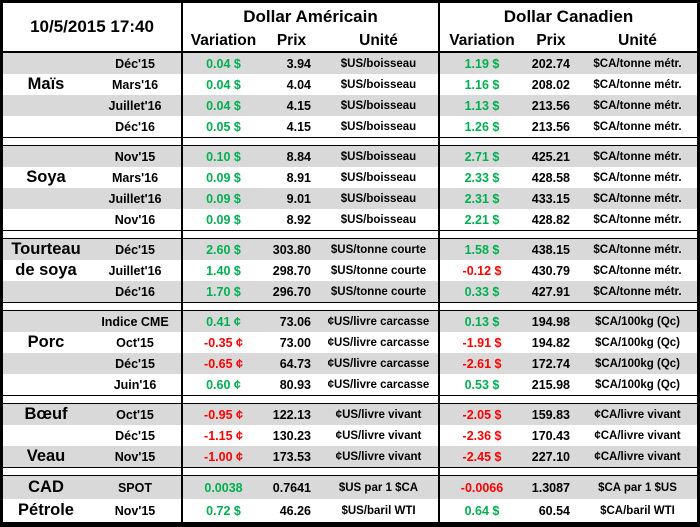 This screenshot has width=700, height=527. What do you see at coordinates (46, 84) in the screenshot?
I see `category-label: Maïs` at bounding box center [46, 84].